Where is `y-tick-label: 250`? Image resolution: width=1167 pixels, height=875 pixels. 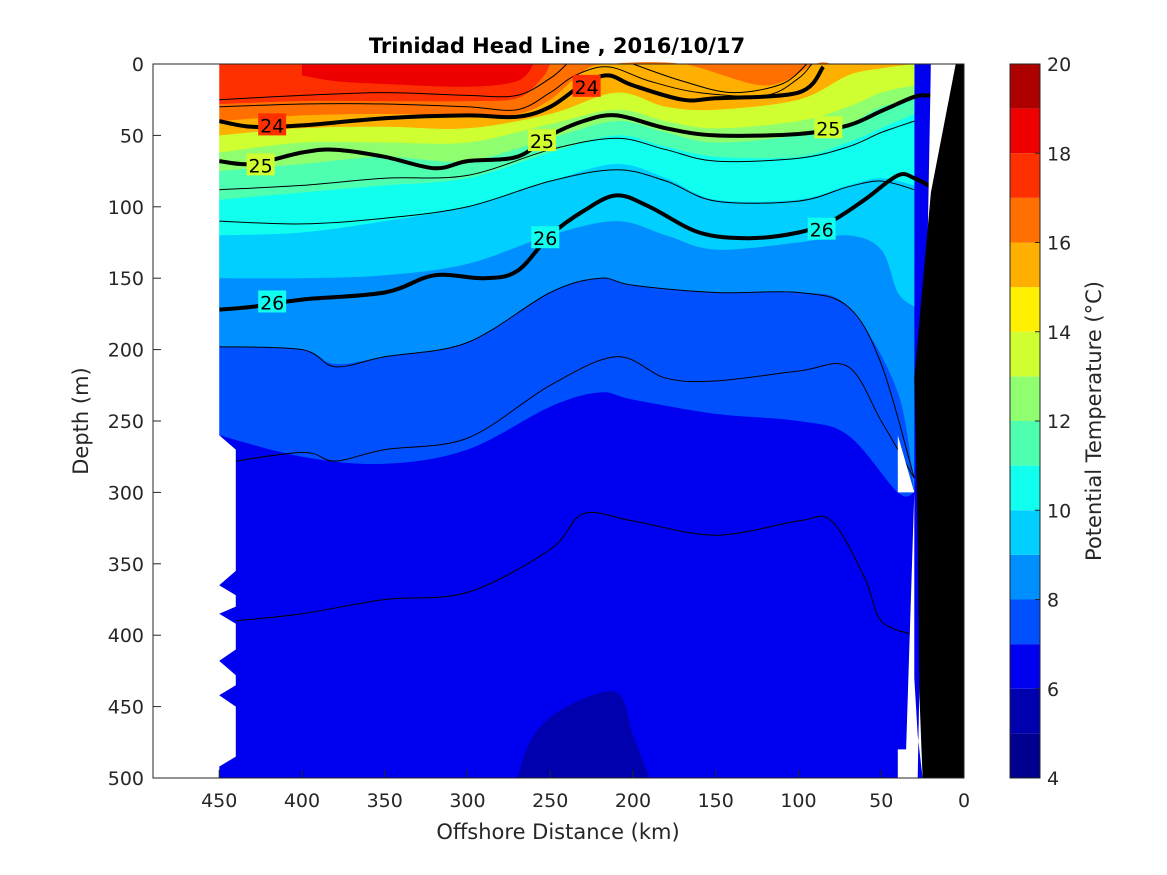
y-tick-label: 250 is located at coordinates (126, 422).